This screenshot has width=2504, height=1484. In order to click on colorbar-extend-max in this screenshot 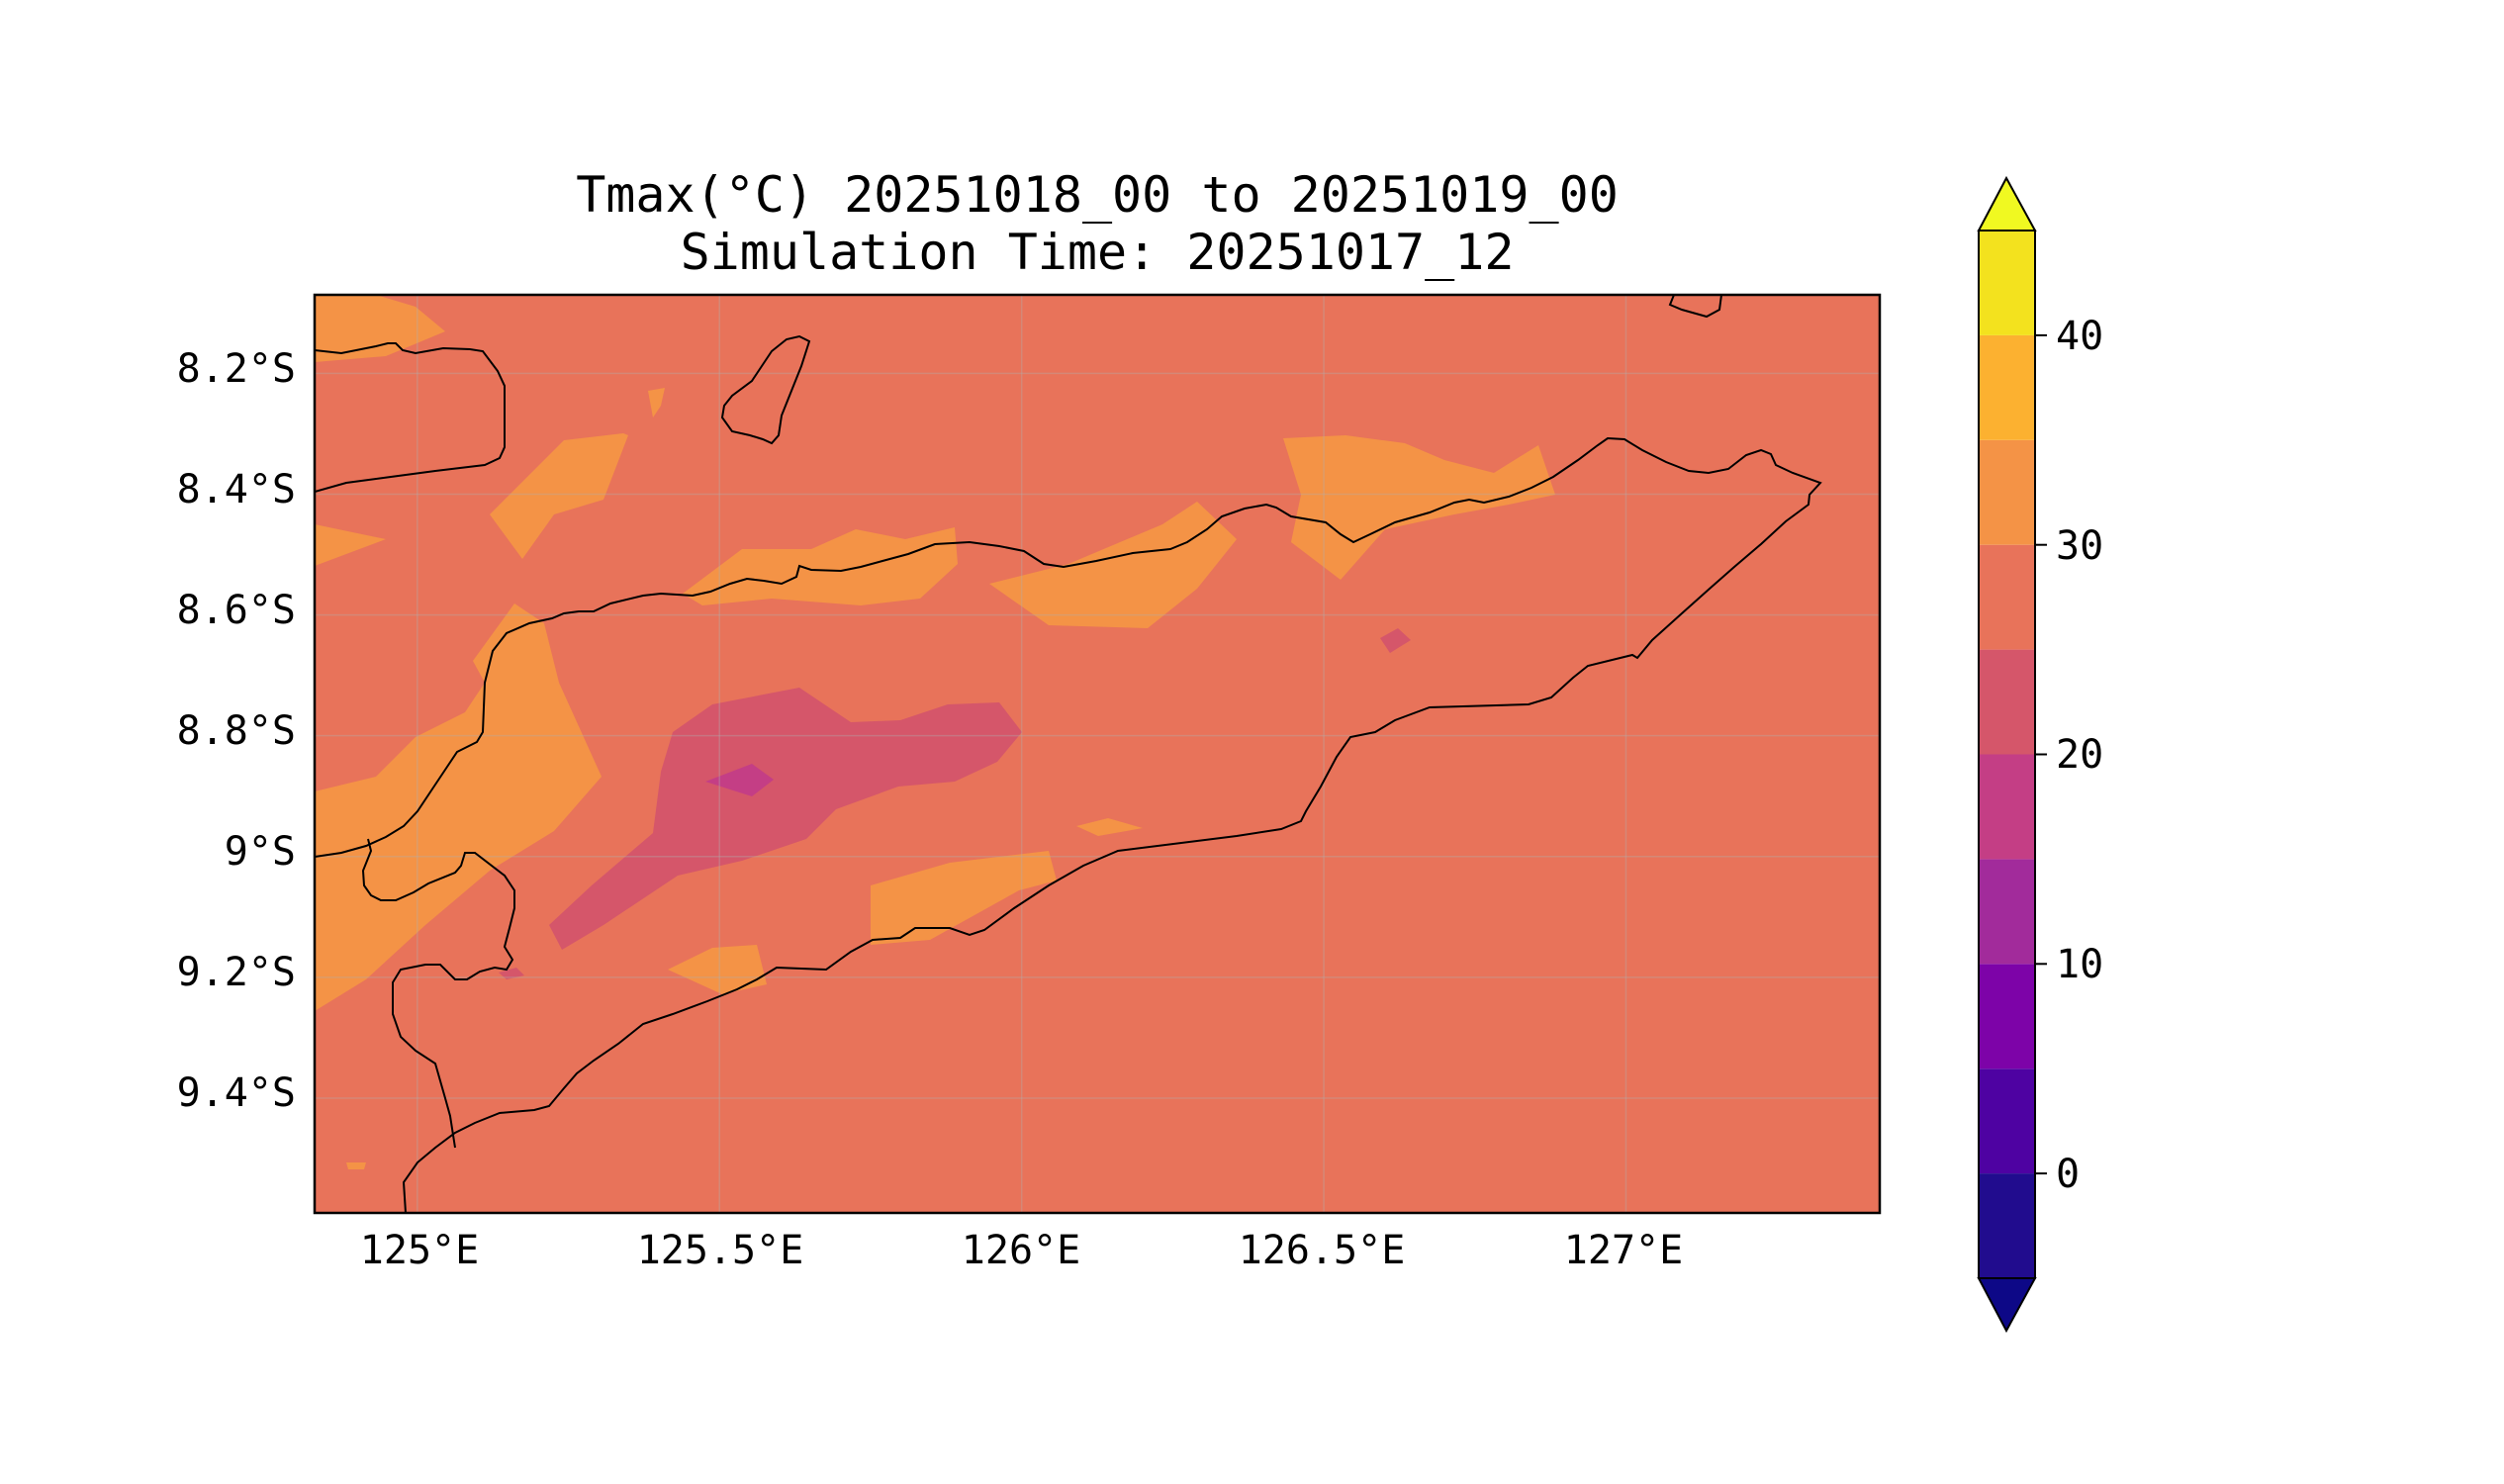, I will do `click(2007, 203)`.